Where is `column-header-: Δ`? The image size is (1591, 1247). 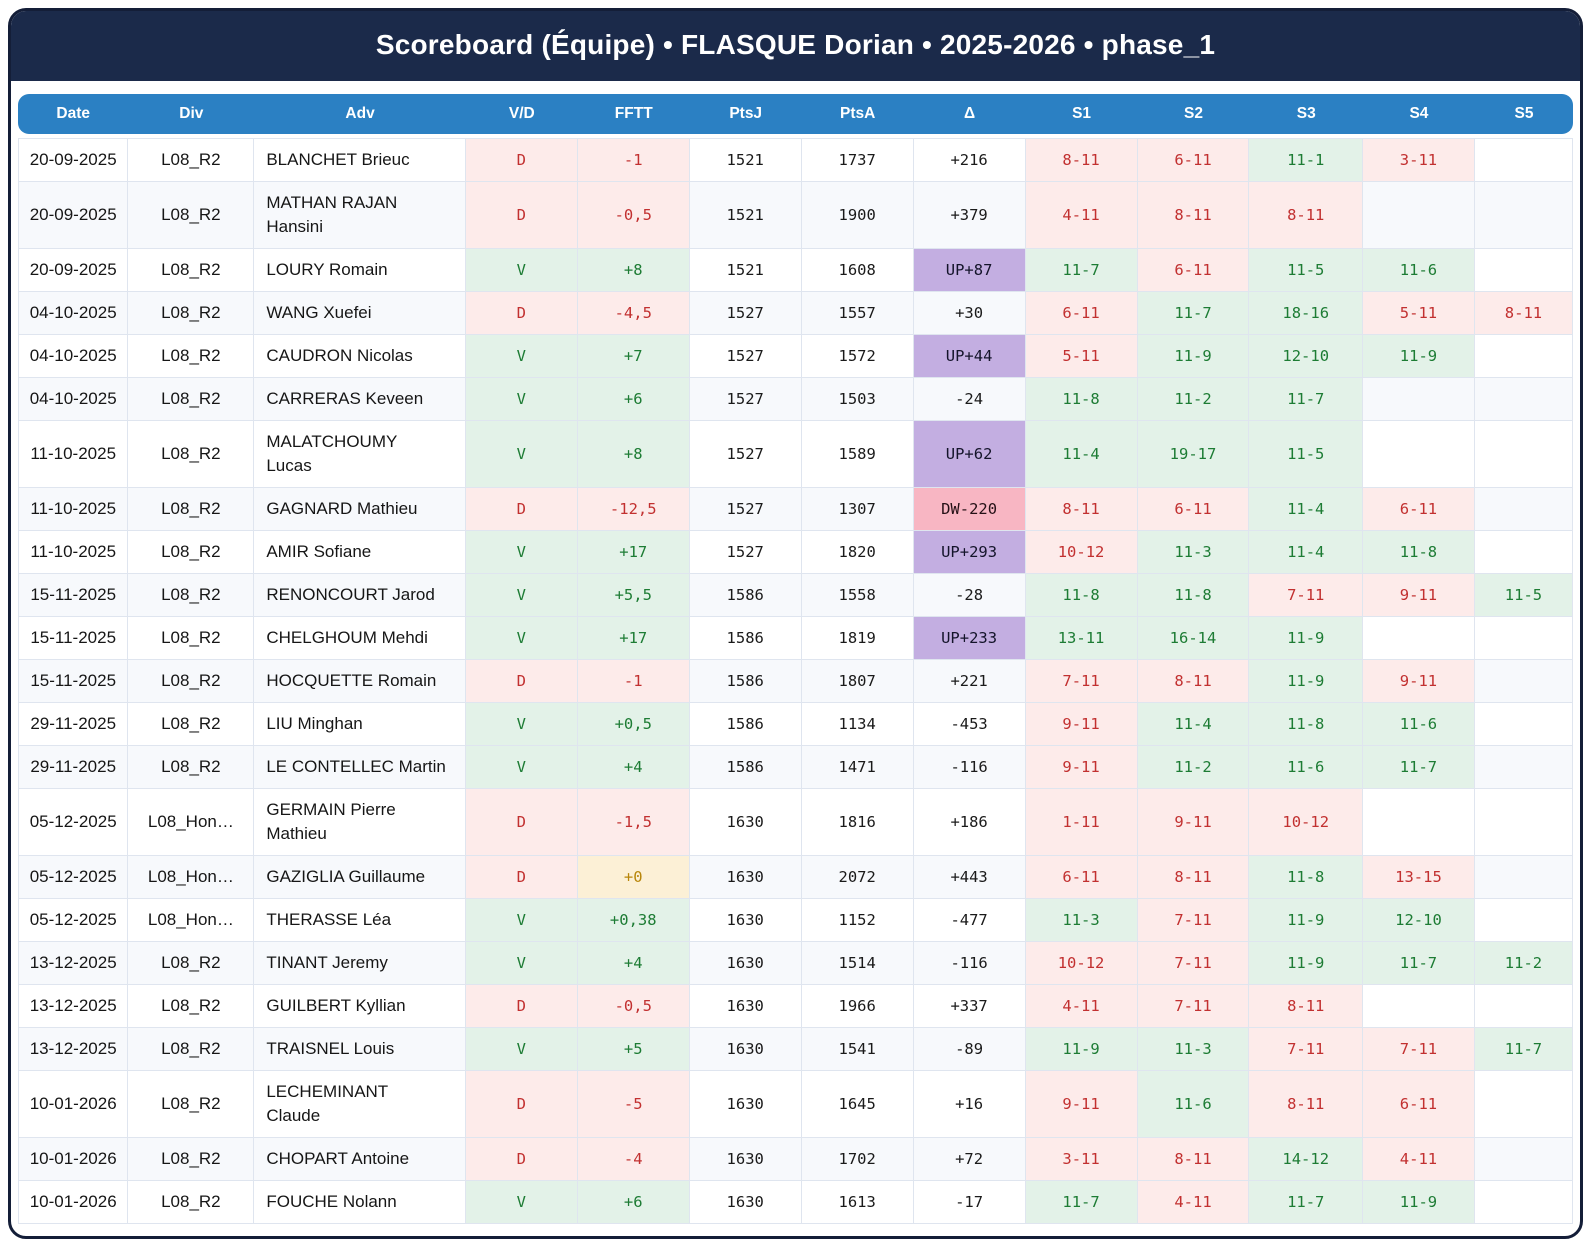
column-header-: Δ is located at coordinates (969, 114).